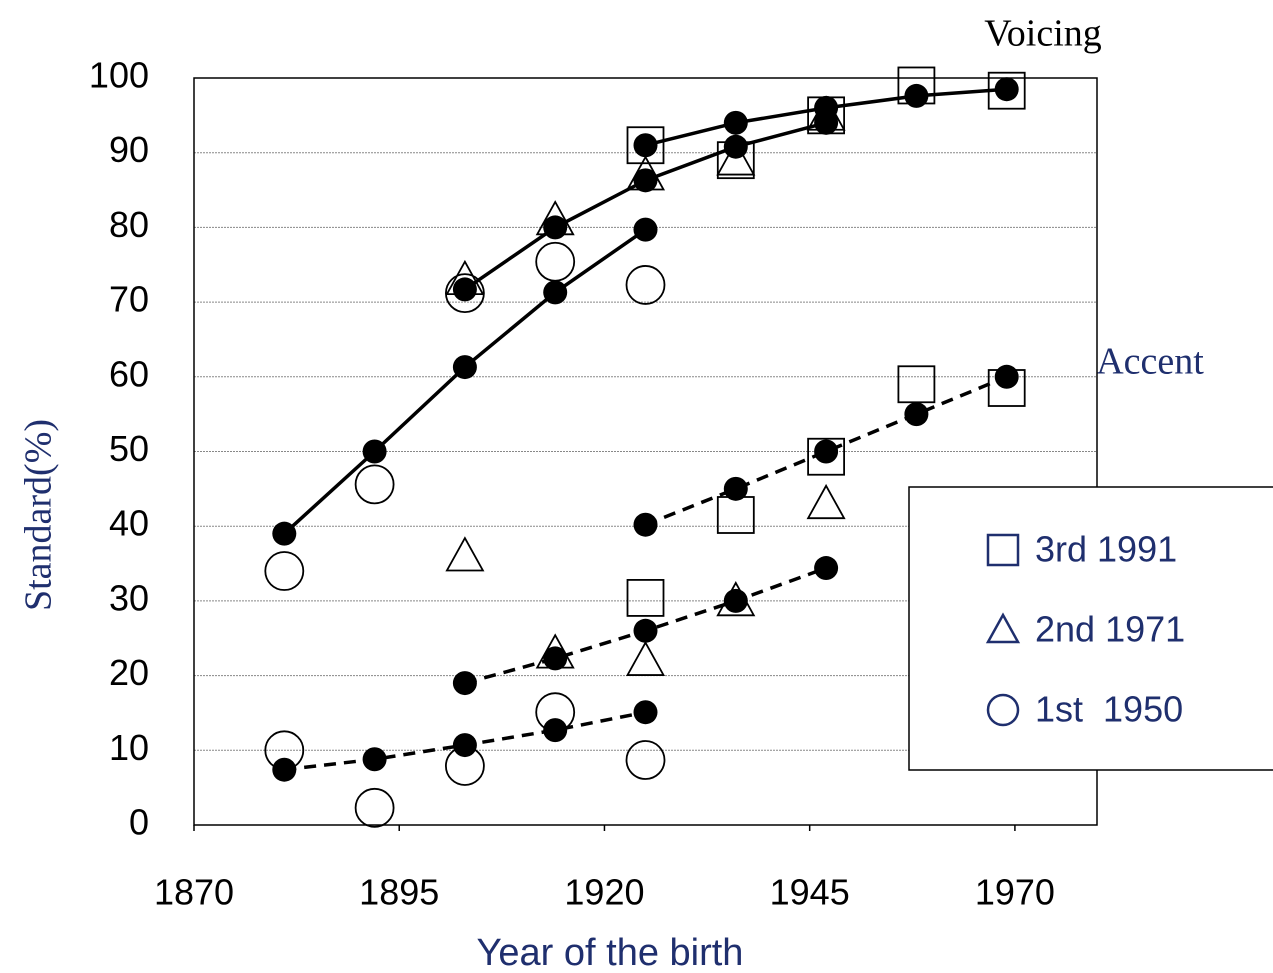 This screenshot has width=1273, height=973. Describe the element at coordinates (129, 299) in the screenshot. I see `y-tick-label: 70` at that location.